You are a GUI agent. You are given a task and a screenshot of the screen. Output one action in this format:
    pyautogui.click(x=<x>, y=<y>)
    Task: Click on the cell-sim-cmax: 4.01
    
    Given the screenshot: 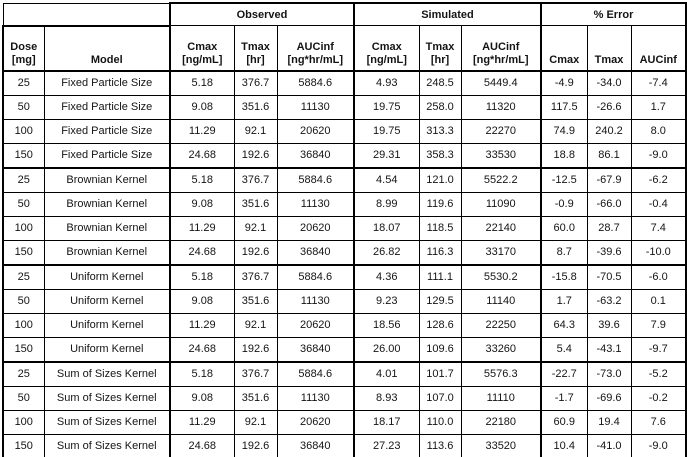 What is the action you would take?
    pyautogui.click(x=386, y=374)
    